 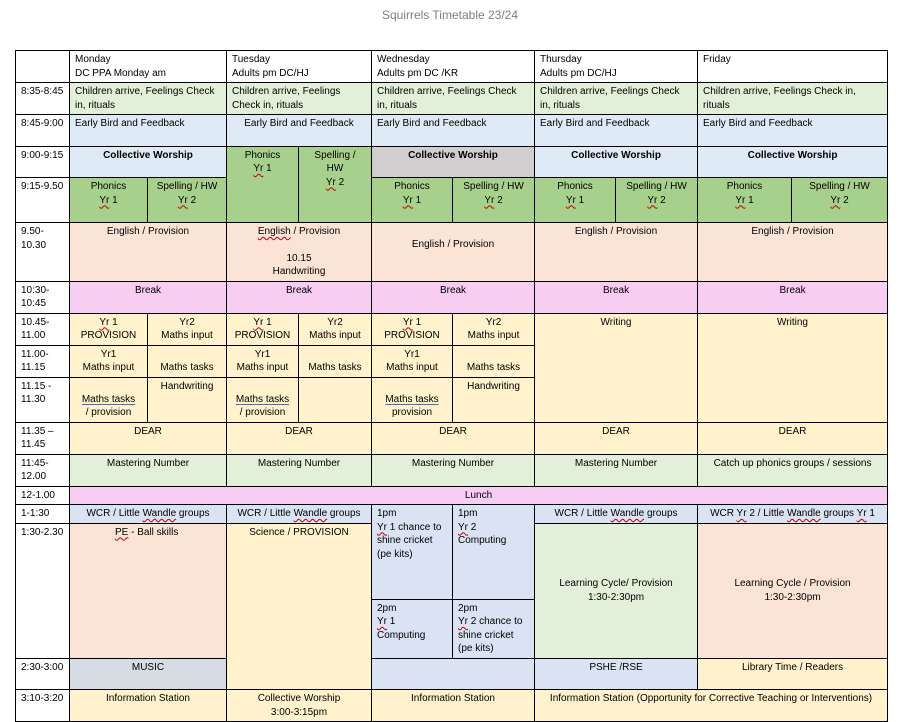 What do you see at coordinates (793, 66) in the screenshot?
I see `header-friday: Friday` at bounding box center [793, 66].